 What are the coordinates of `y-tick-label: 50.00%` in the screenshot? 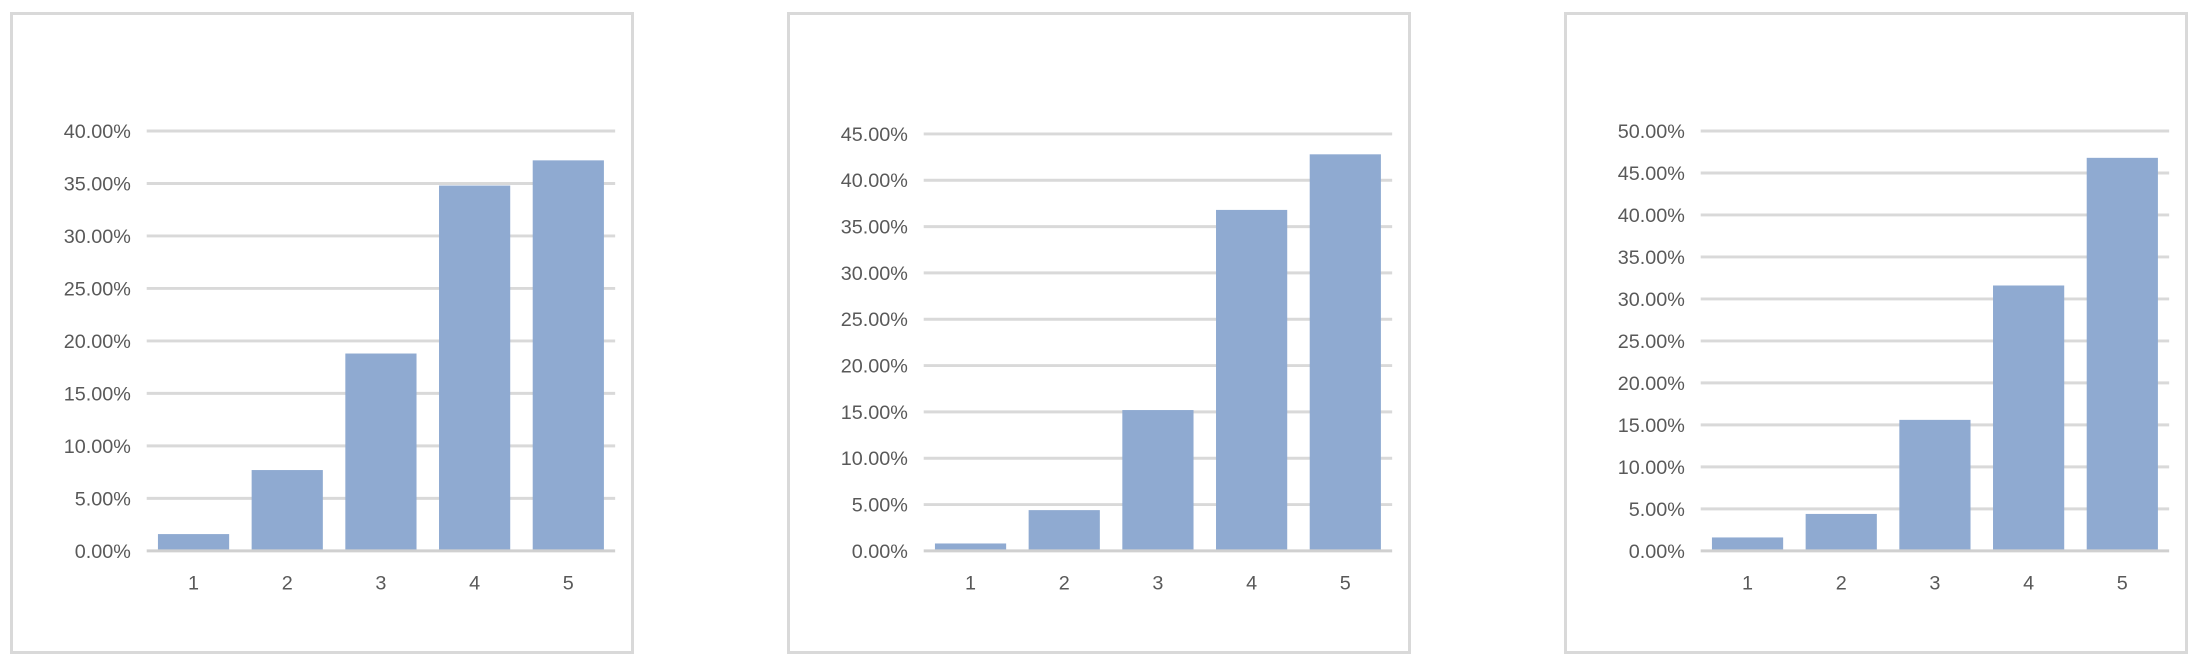 It's located at (1651, 132).